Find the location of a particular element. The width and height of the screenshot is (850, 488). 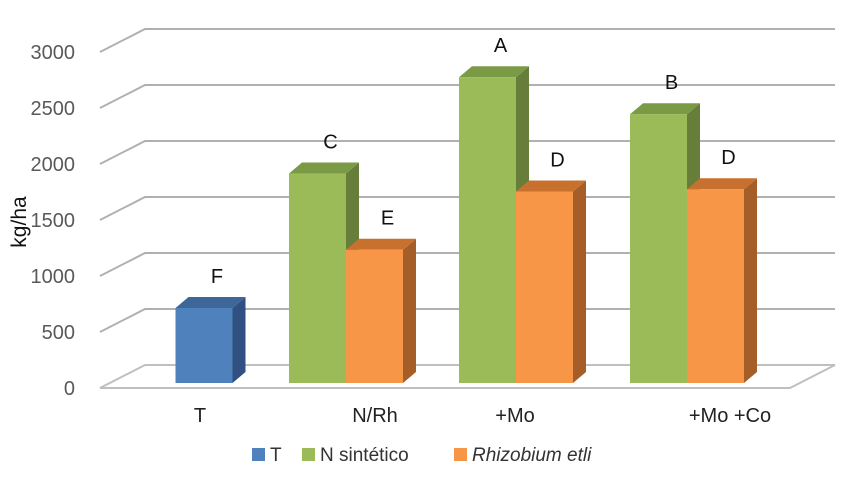

y-tick-label: 1500 is located at coordinates (53, 221).